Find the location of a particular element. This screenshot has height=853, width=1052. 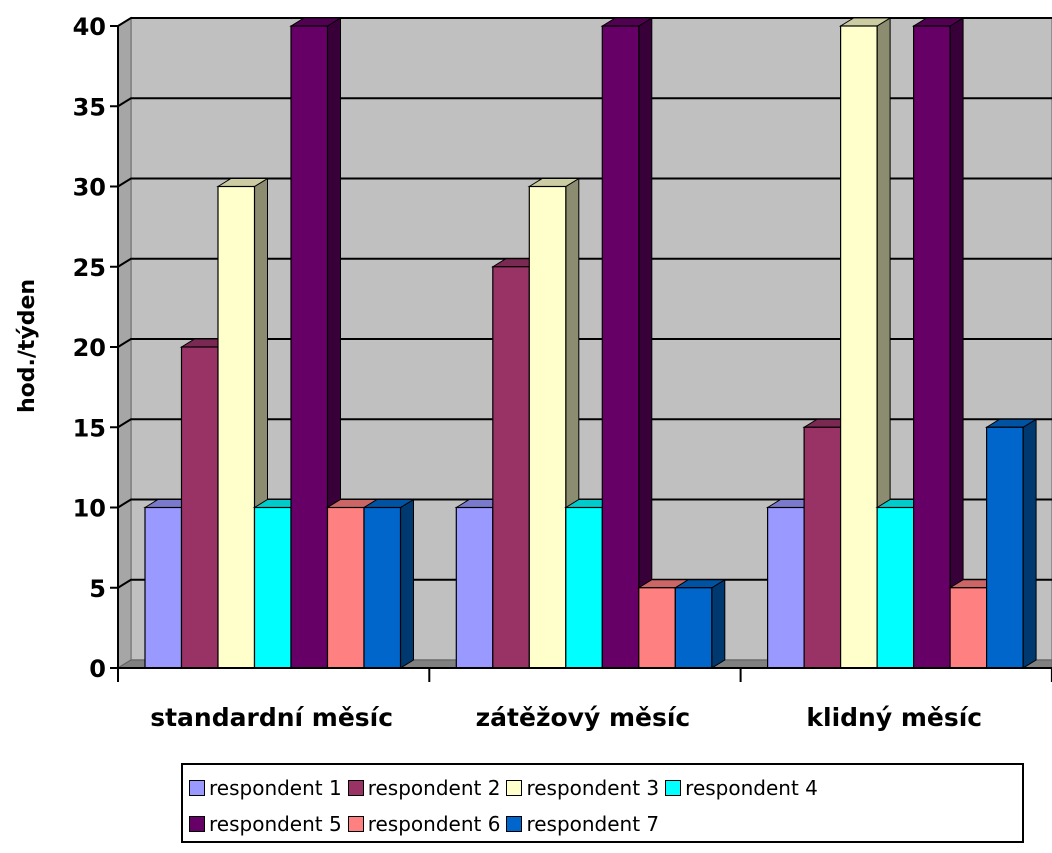

y-tick-label: 40 is located at coordinates (89, 27).